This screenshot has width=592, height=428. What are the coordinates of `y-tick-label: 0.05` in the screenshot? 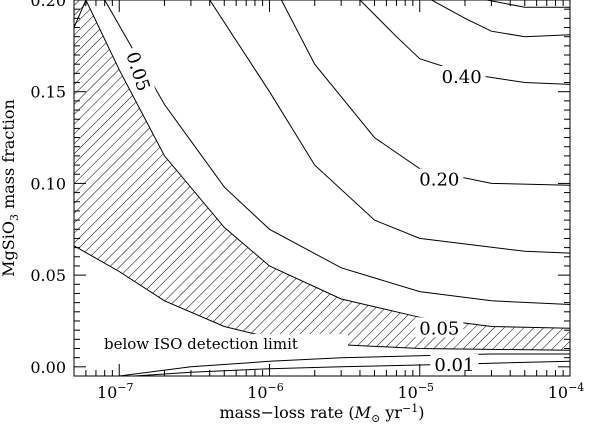 It's located at (48, 275).